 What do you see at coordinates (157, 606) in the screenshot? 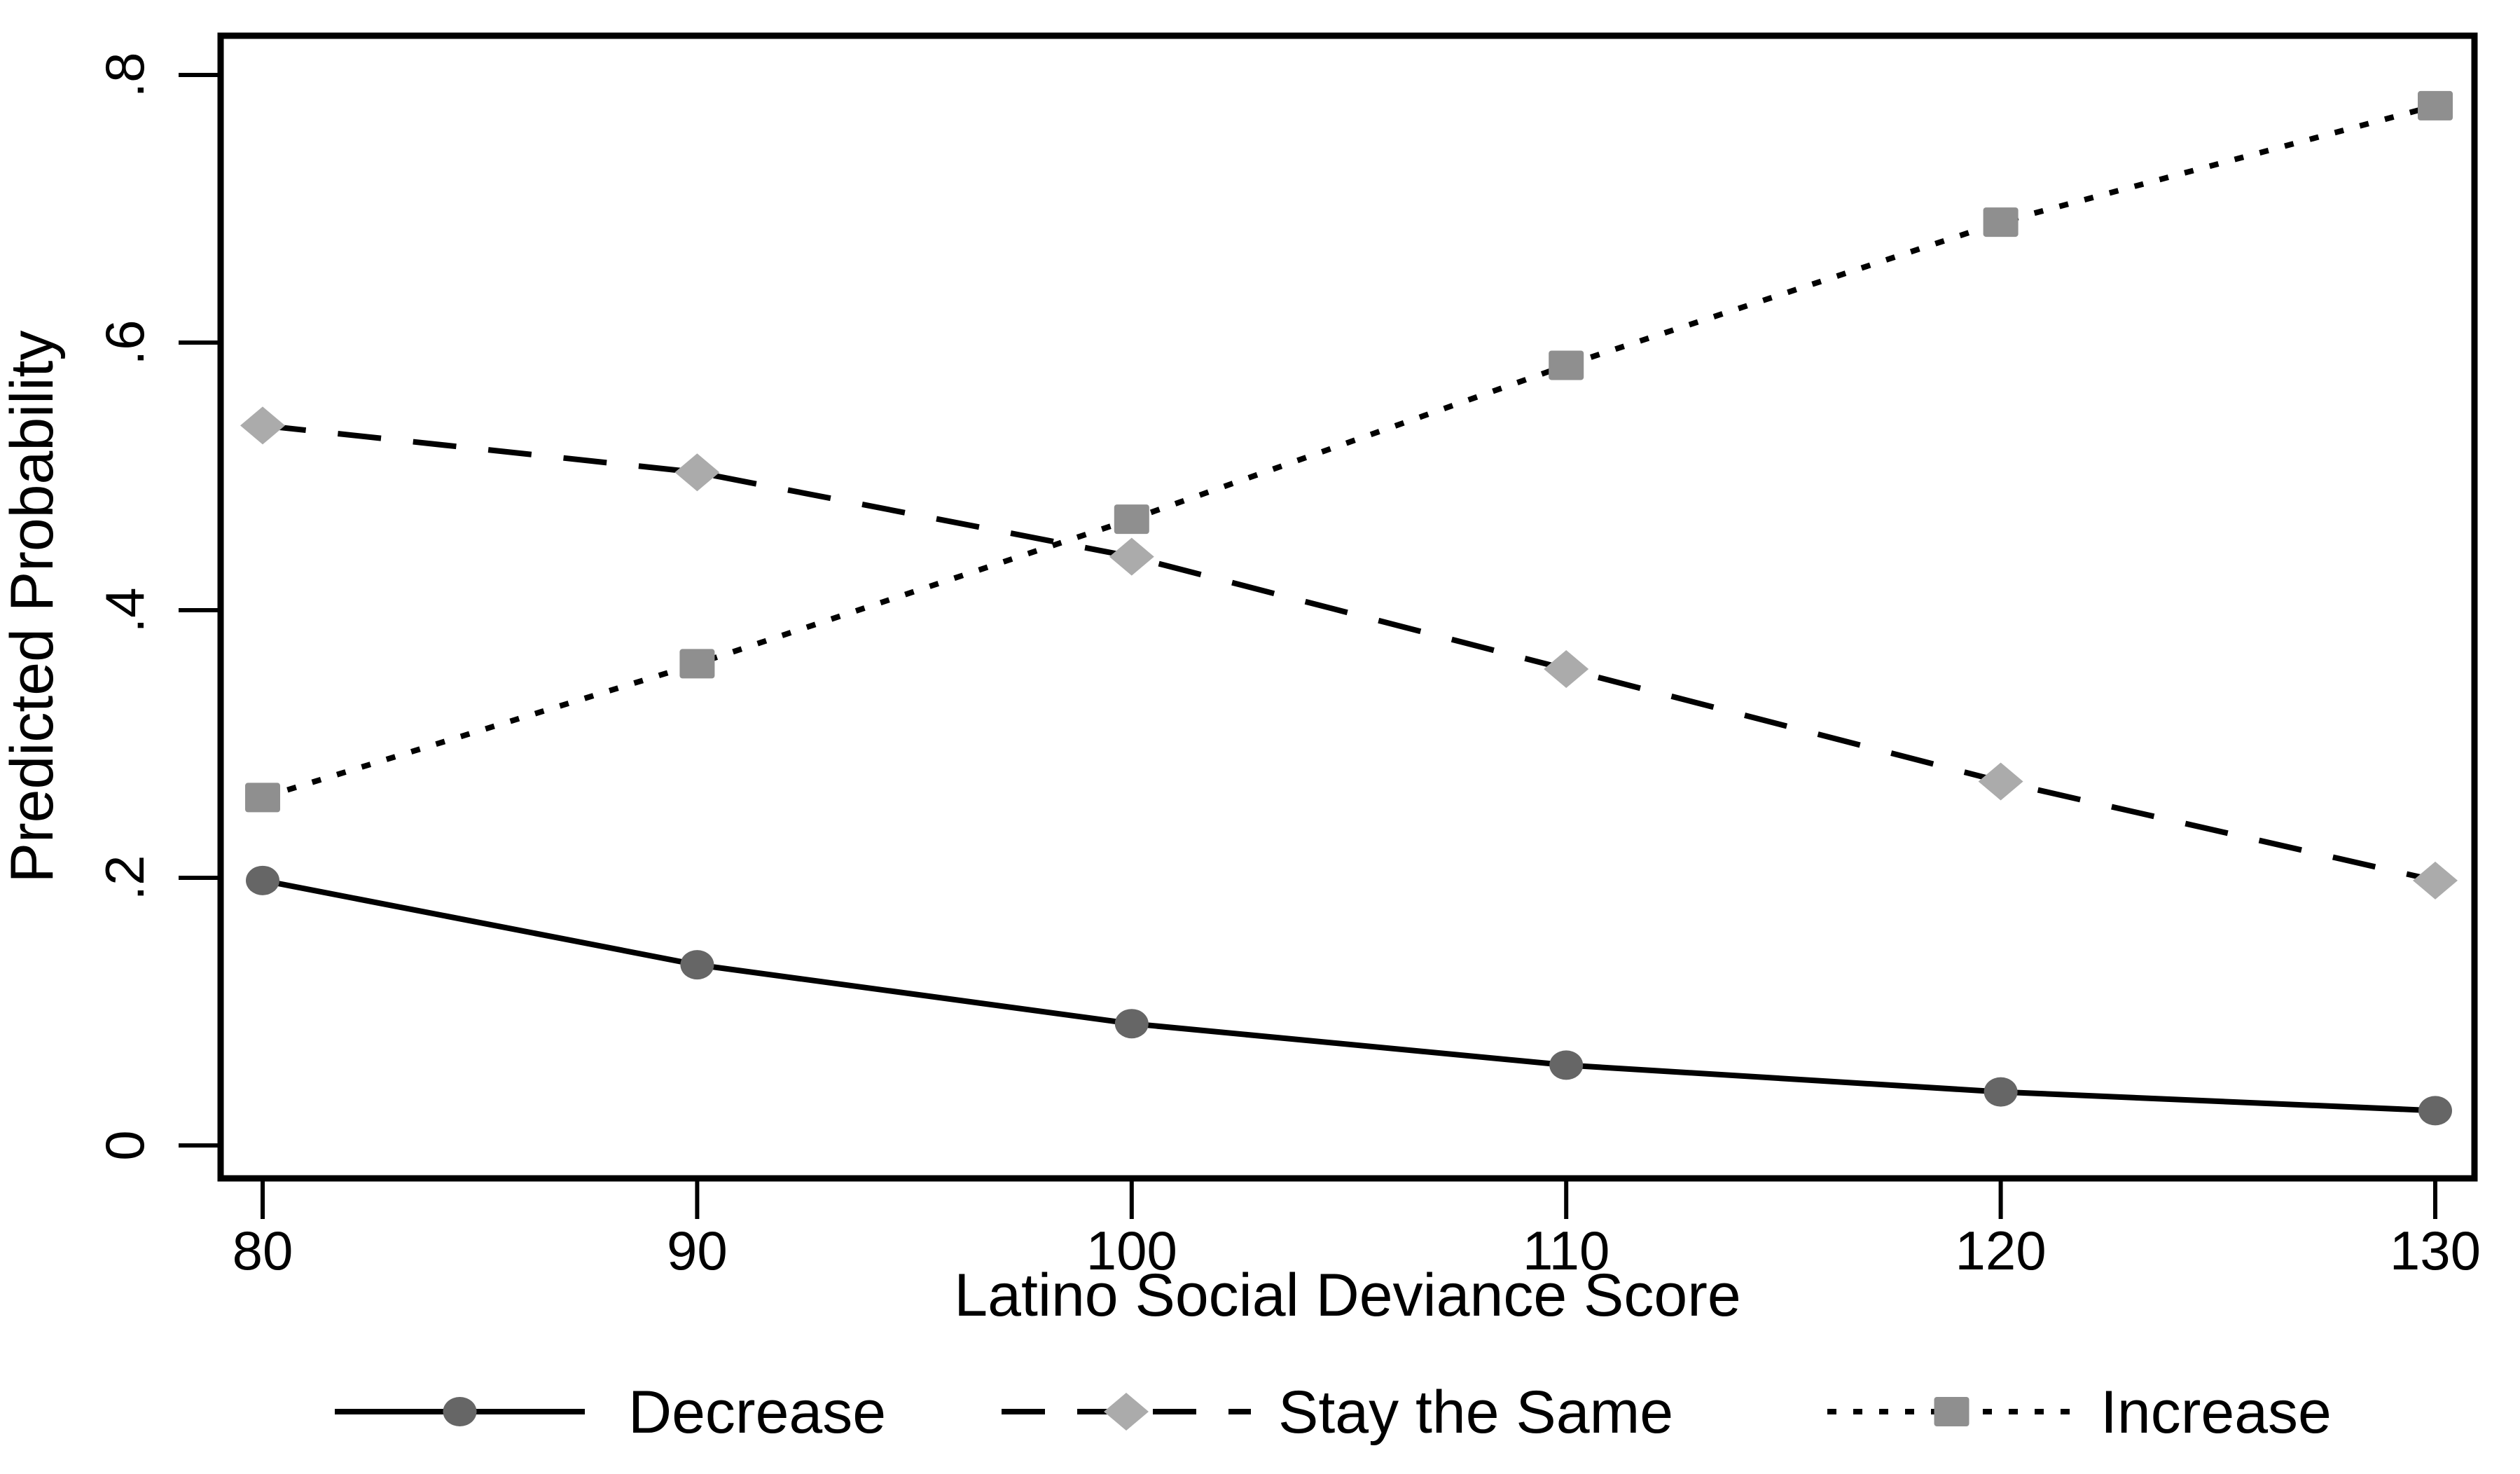
I see `y-axis: 0 .2 .4 .6 .8` at bounding box center [157, 606].